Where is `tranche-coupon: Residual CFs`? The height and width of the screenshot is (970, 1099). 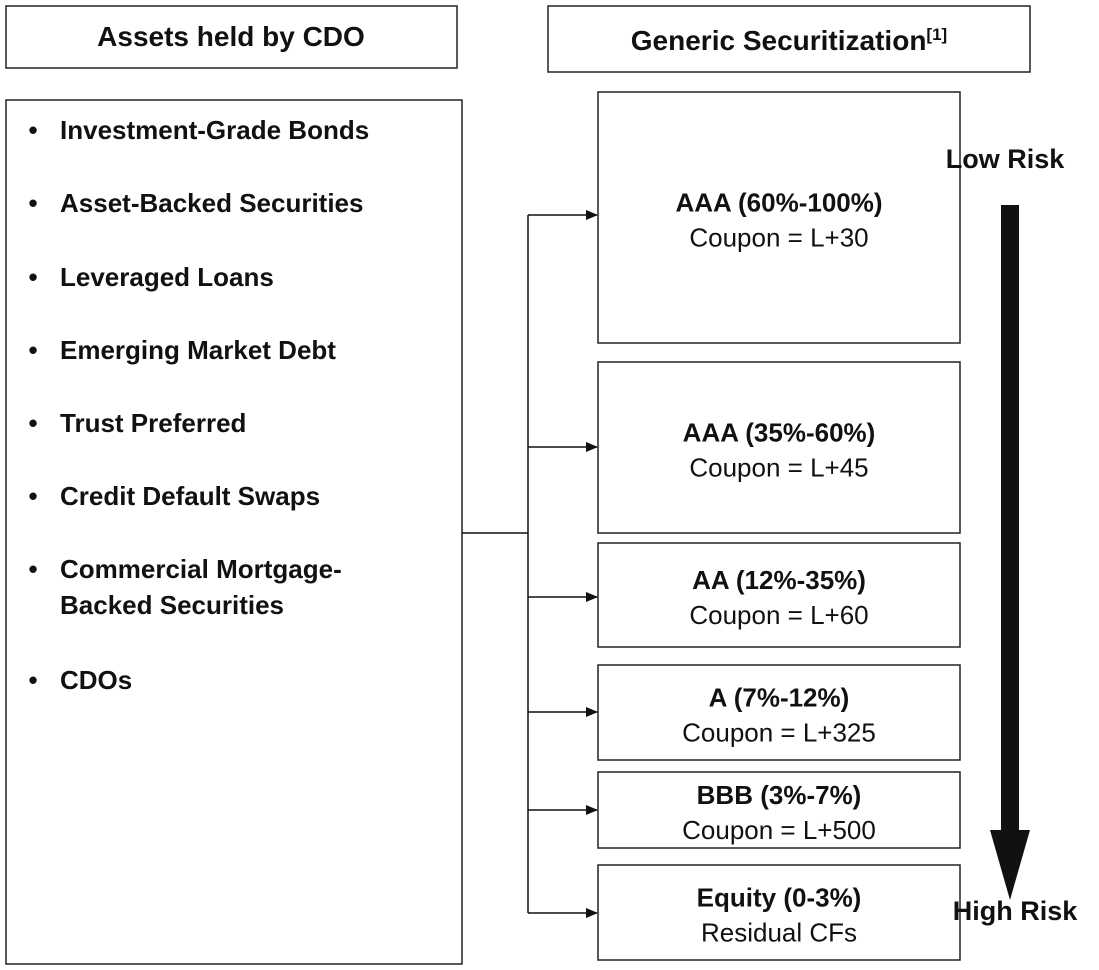
tranche-coupon: Residual CFs is located at coordinates (779, 933).